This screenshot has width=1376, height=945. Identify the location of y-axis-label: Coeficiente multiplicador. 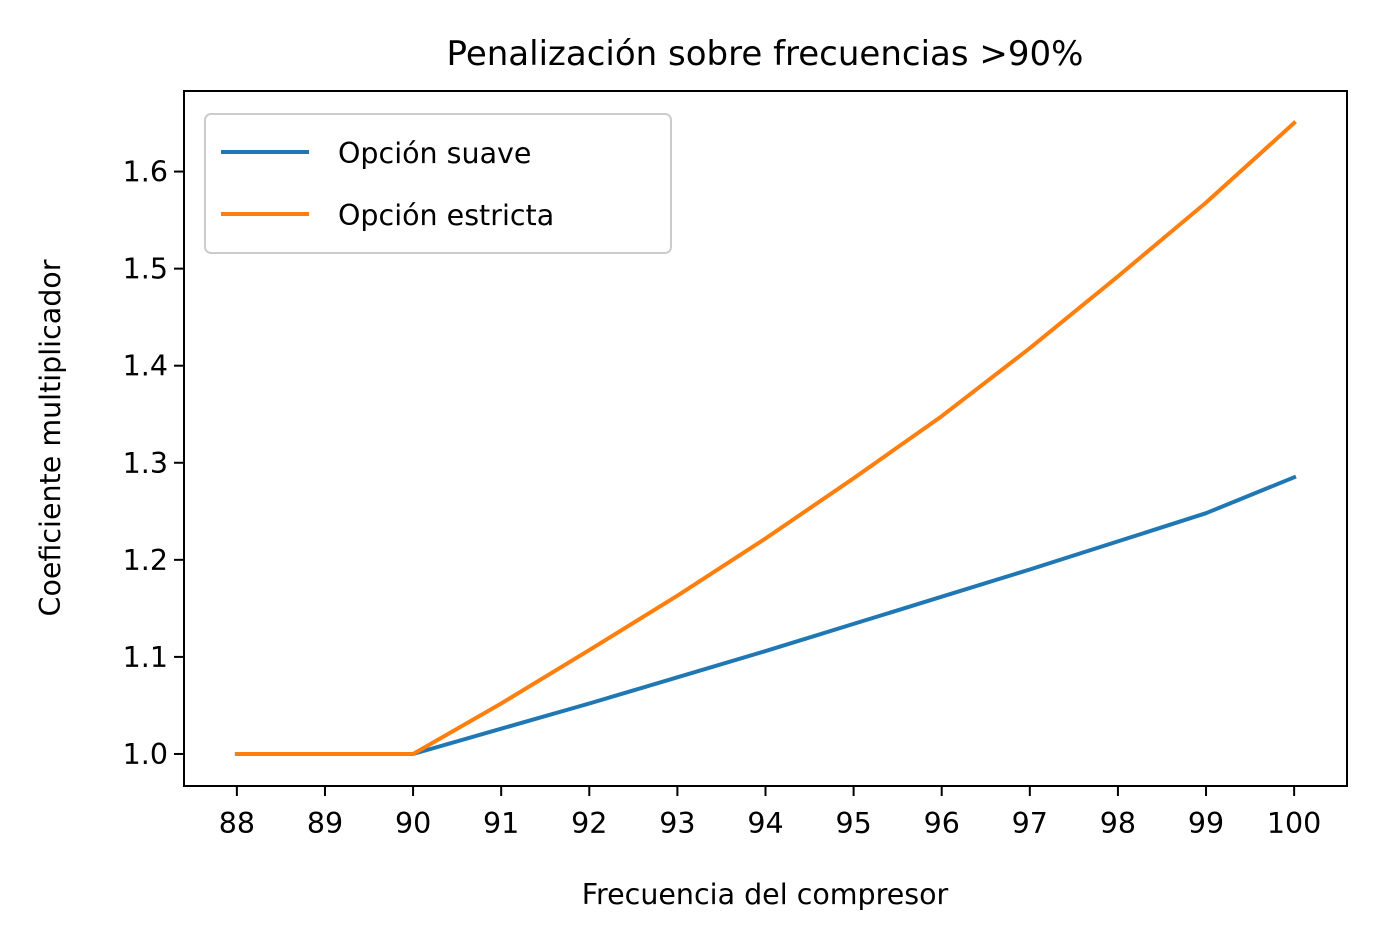
(50, 437).